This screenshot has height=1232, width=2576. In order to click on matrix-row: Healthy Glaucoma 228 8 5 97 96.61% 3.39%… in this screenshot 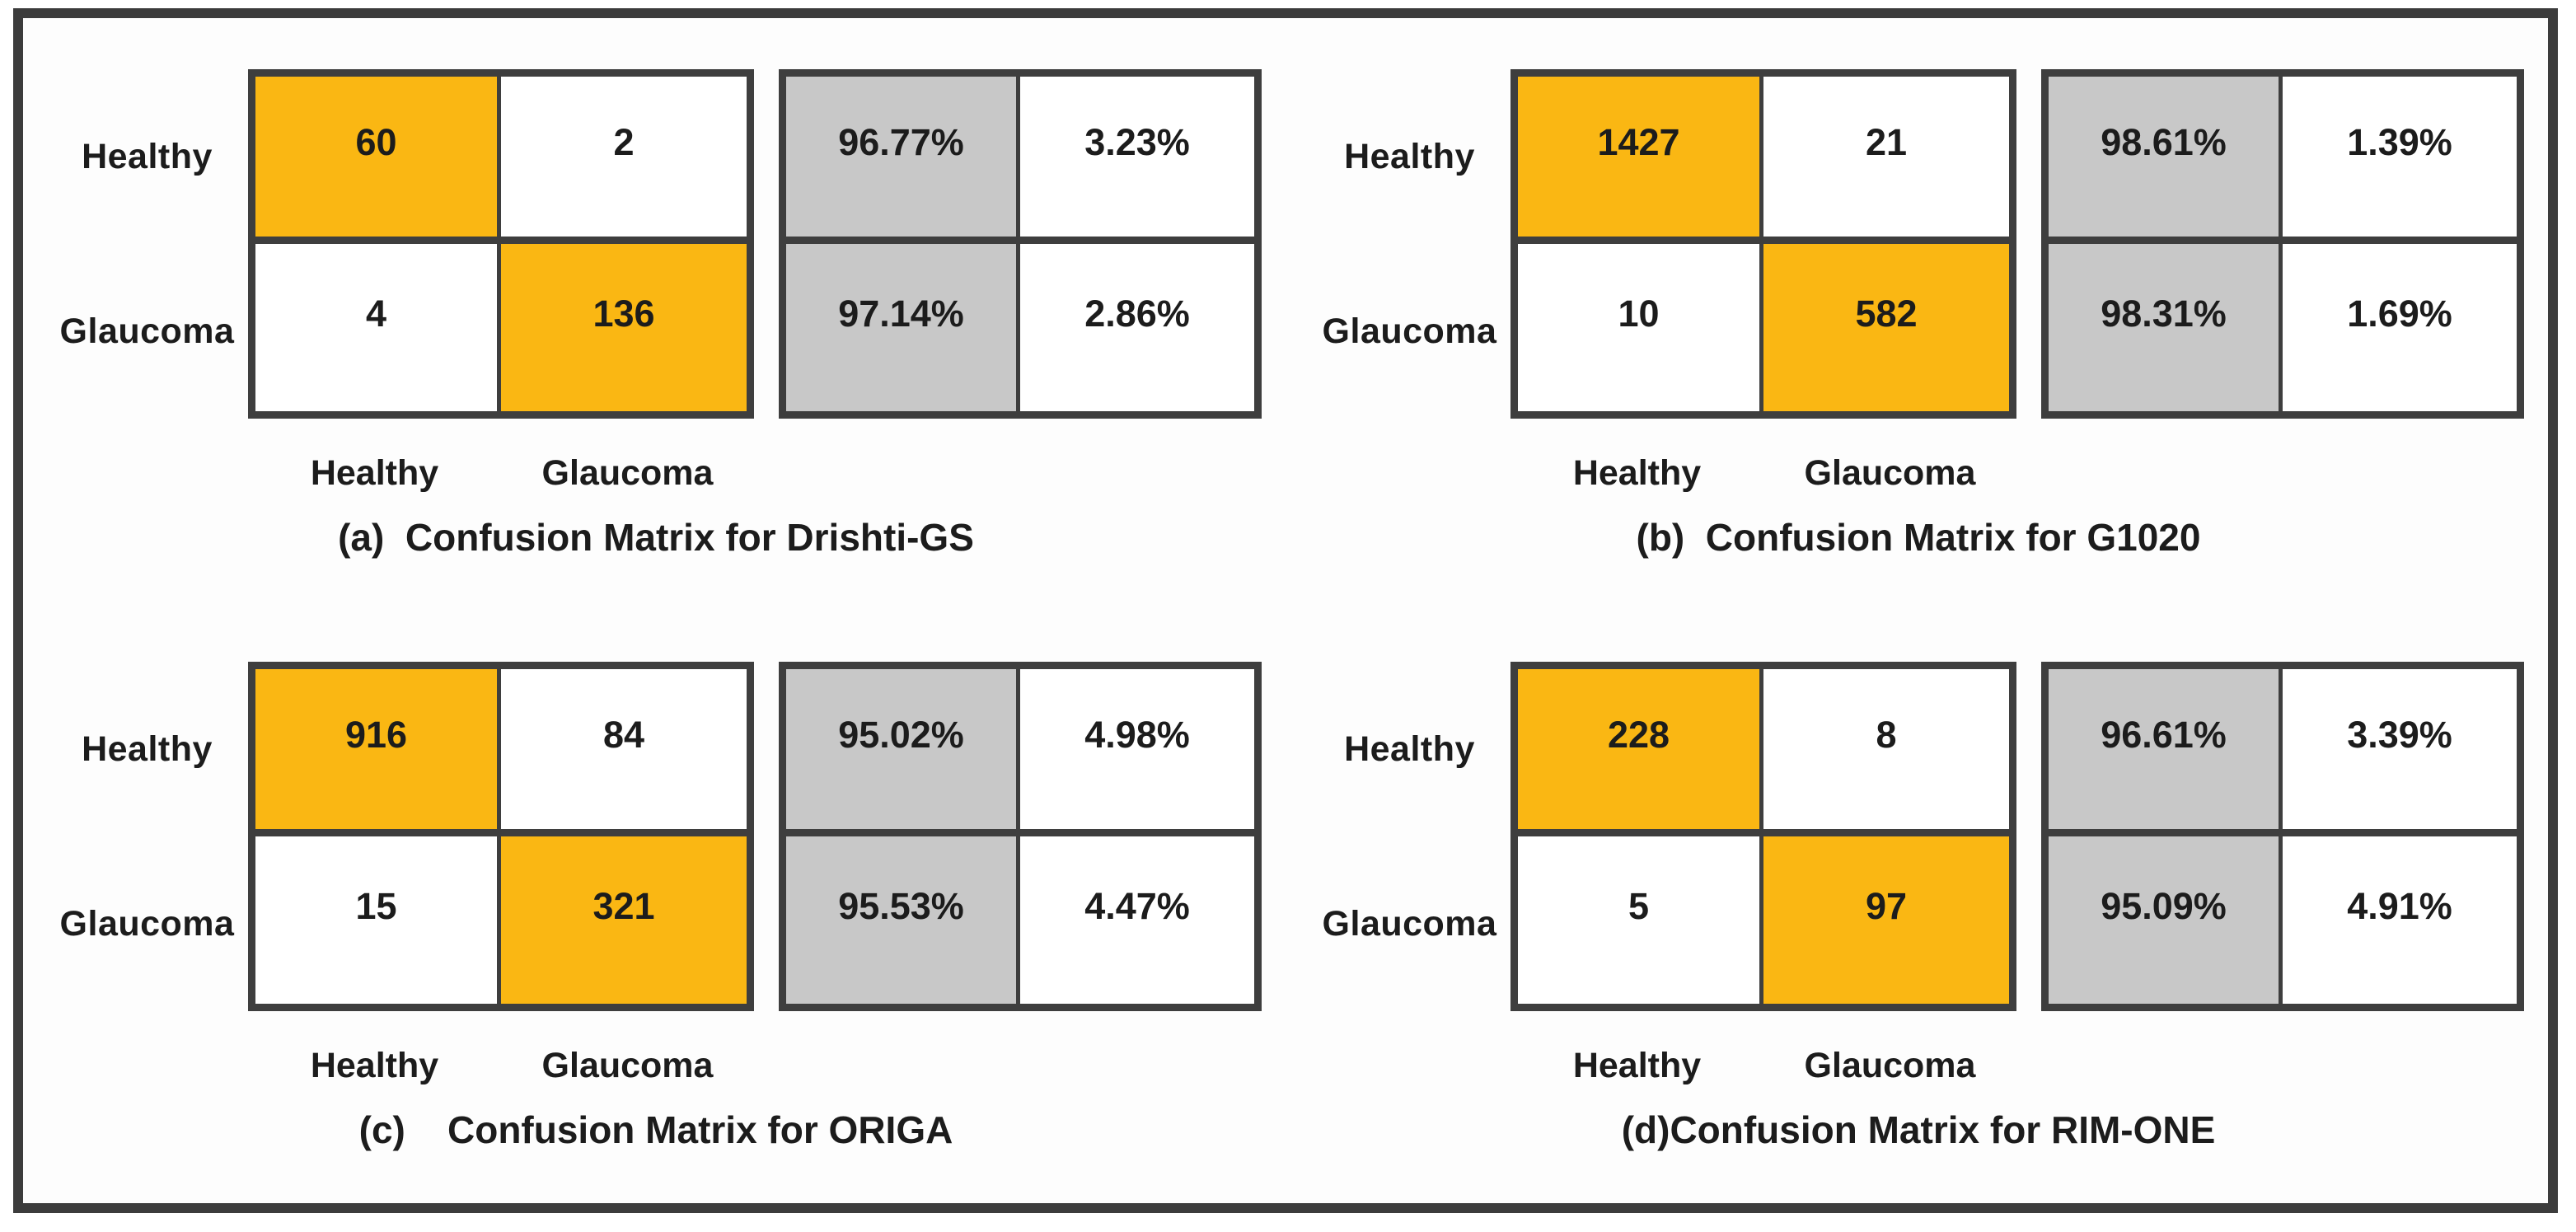, I will do `click(1924, 837)`.